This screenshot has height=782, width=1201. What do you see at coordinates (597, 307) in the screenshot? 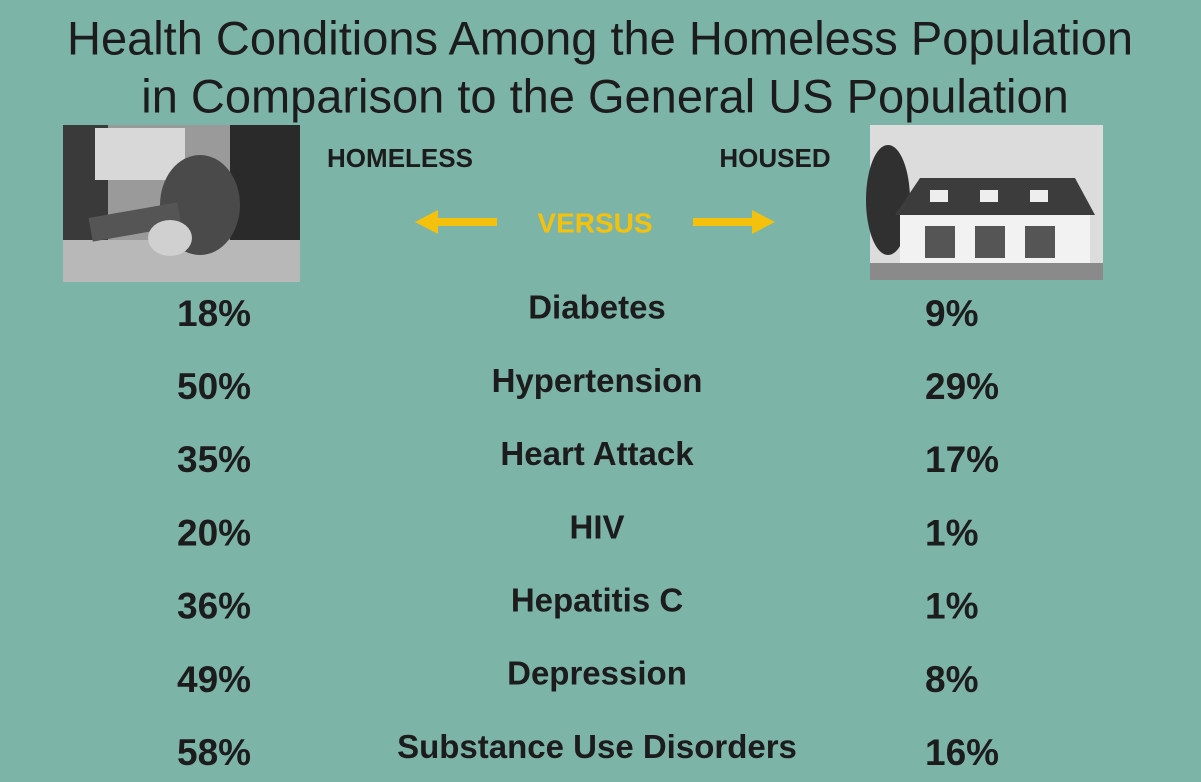
I see `condition: Diabetes` at bounding box center [597, 307].